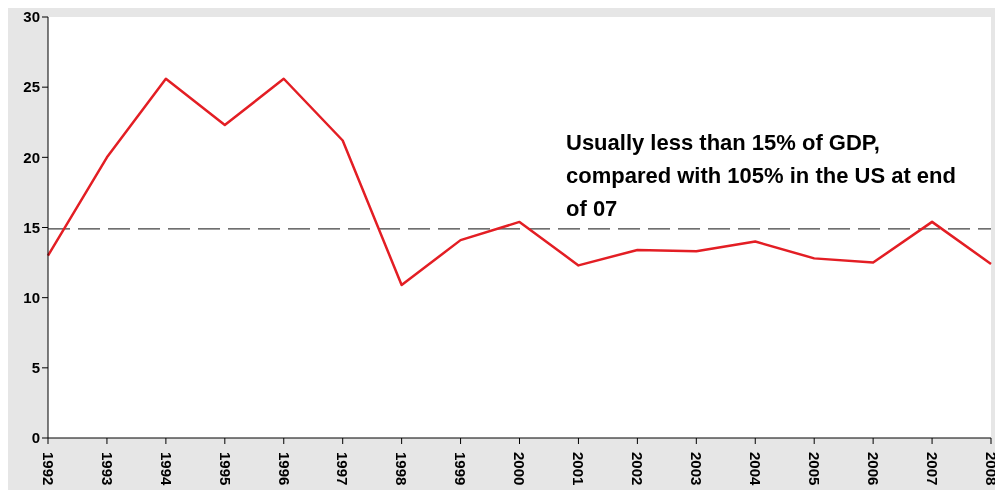  What do you see at coordinates (284, 469) in the screenshot?
I see `x-tick-label: 1996` at bounding box center [284, 469].